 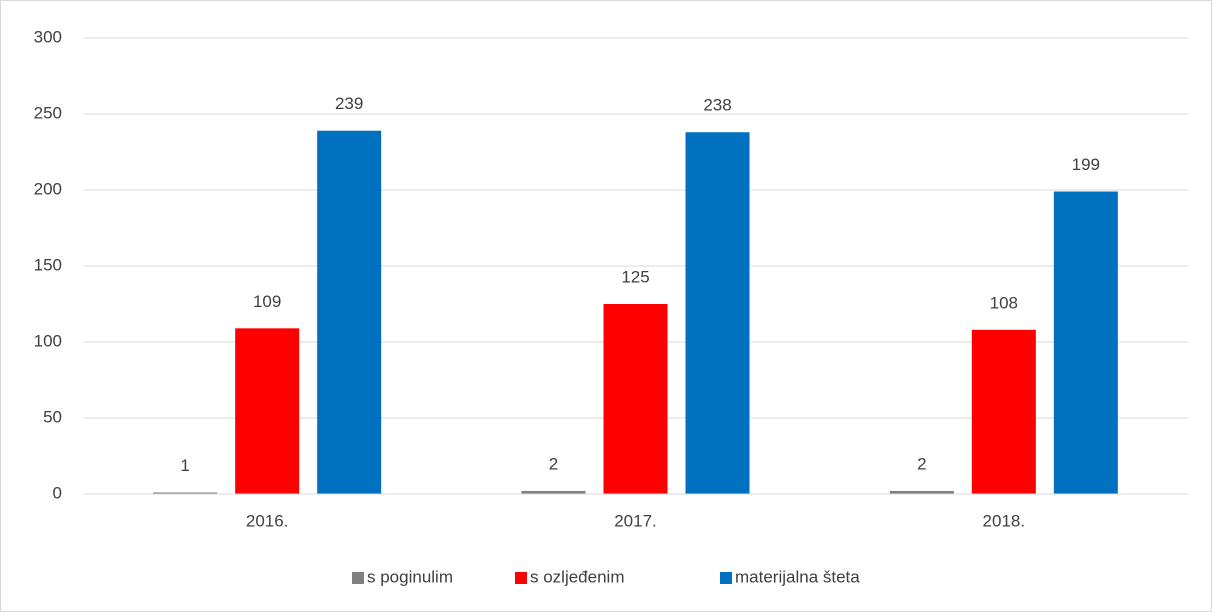 I want to click on legend-label: s poginulim, so click(x=410, y=576).